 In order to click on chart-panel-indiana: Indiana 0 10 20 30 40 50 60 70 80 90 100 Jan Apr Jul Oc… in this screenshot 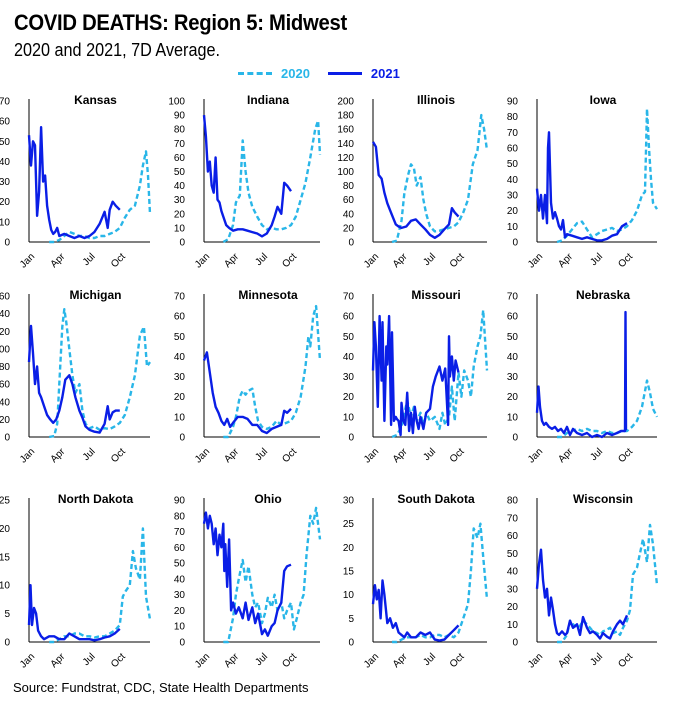, I will do `click(245, 182)`.